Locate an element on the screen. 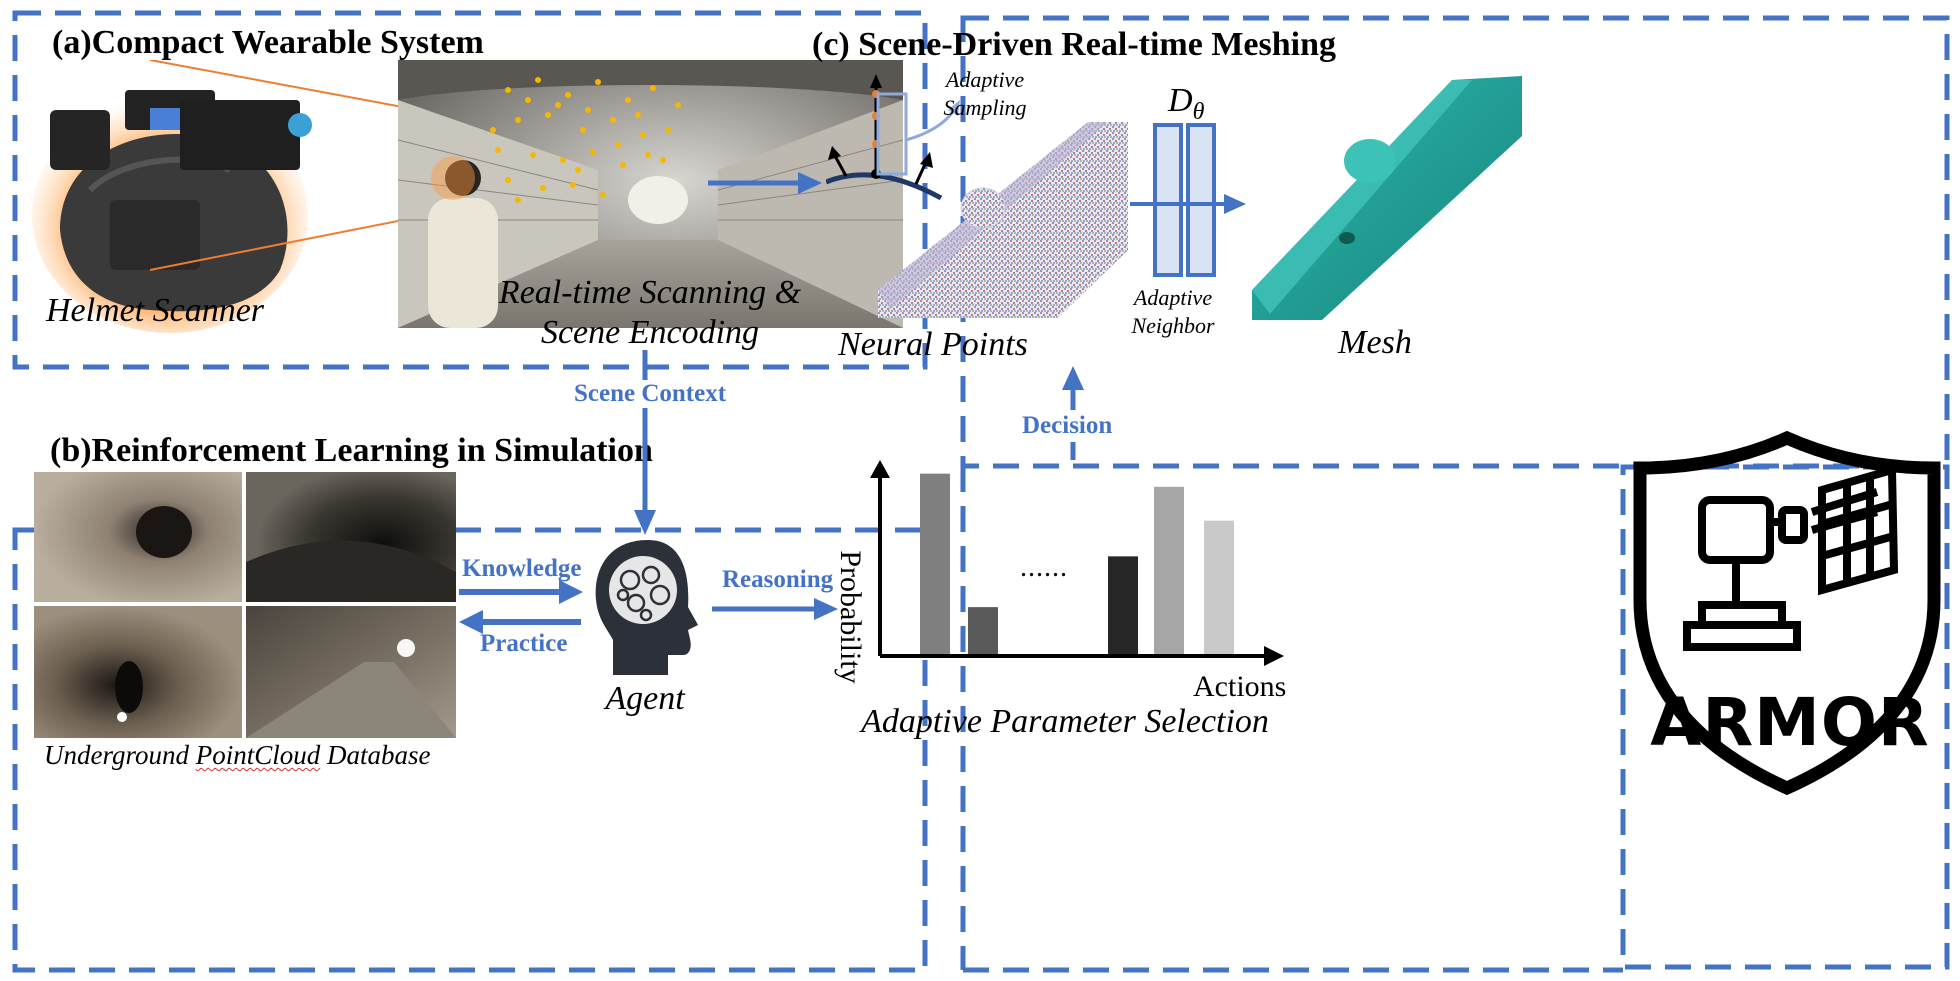 This screenshot has width=1960, height=981. tunnel-scan-image is located at coordinates (650, 194).